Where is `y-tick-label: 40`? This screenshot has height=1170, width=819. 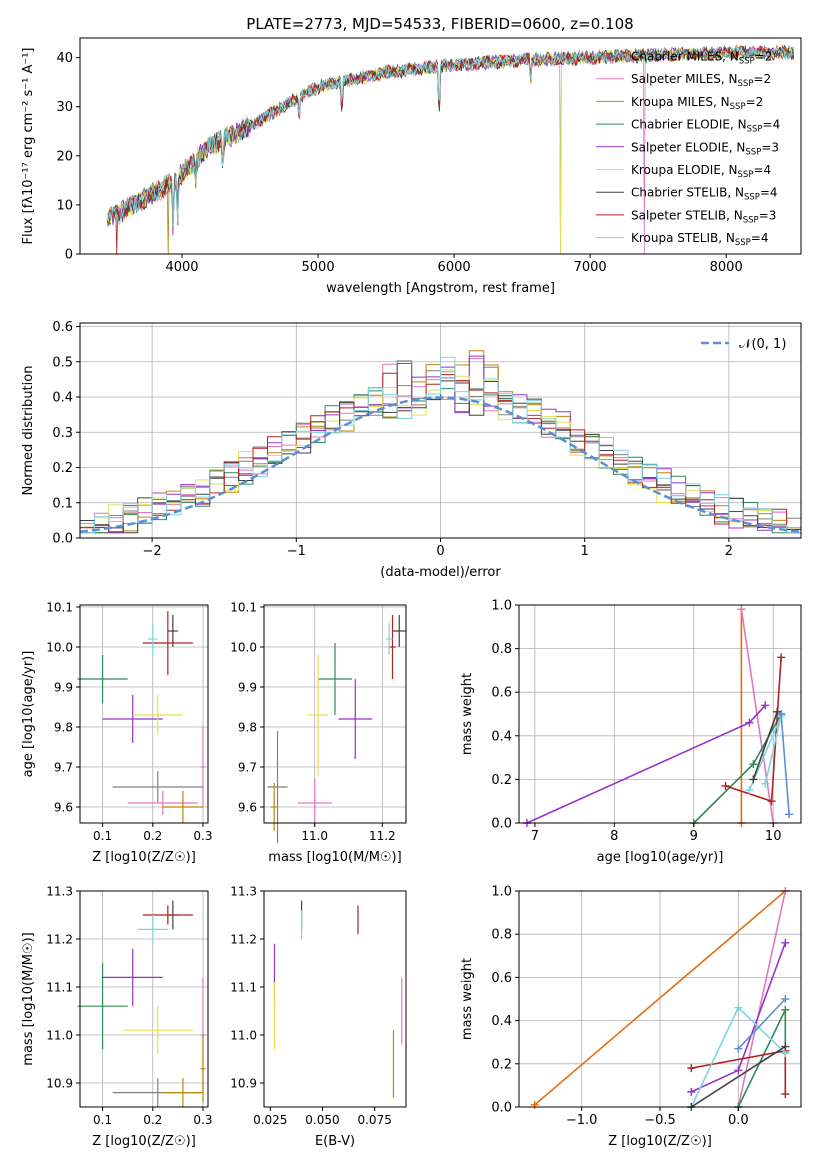
y-tick-label: 40 is located at coordinates (64, 58).